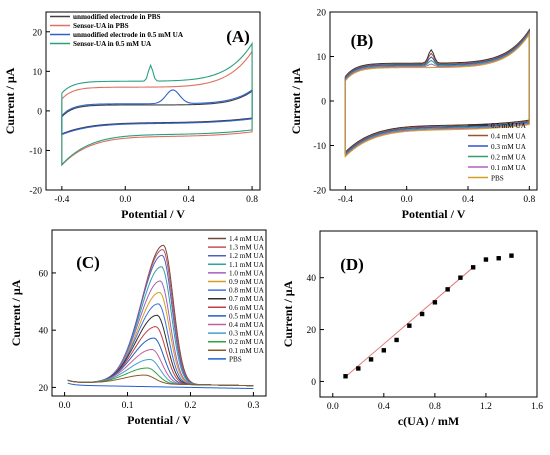 The image size is (550, 455). Describe the element at coordinates (247, 265) in the screenshot. I see `legend-label: 1.1 mM UA` at that location.